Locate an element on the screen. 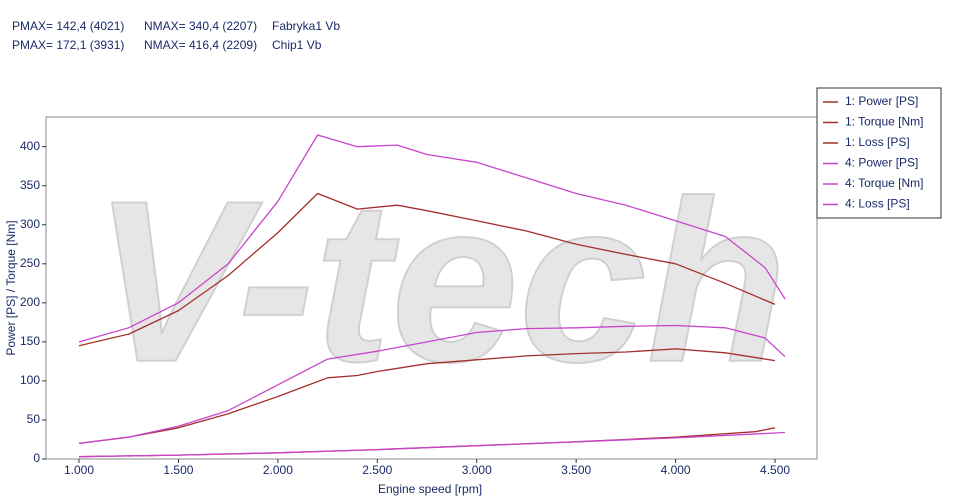  annotation: PMAX= 142,4 (4021) is located at coordinates (68, 26).